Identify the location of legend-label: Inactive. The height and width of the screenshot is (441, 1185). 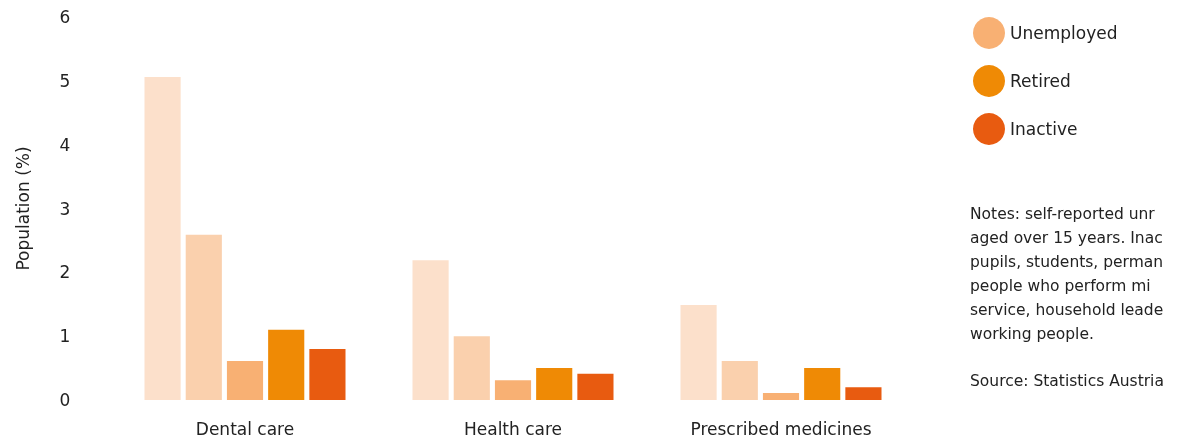
(1044, 129).